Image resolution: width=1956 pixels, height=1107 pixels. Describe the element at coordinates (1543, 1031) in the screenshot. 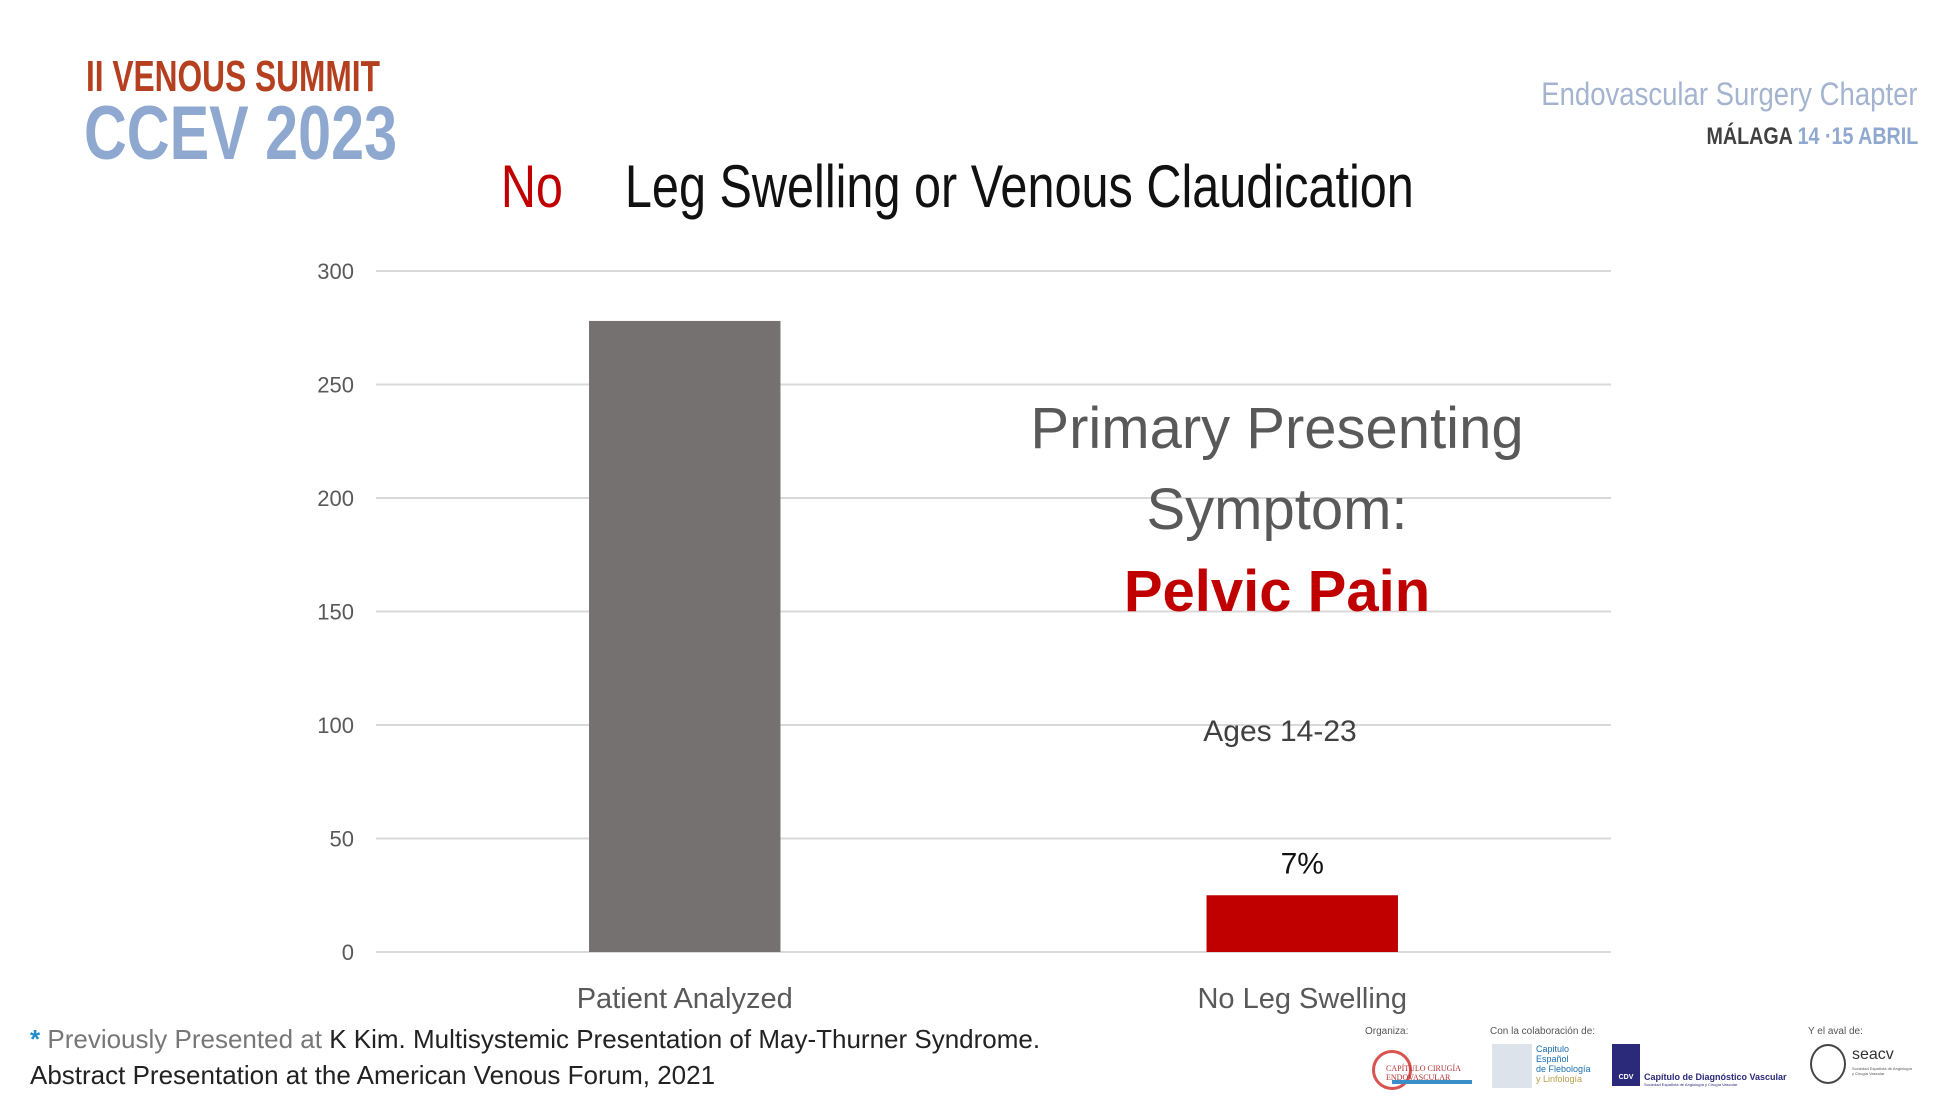

I see `colab-label: Con la colaboración de:` at that location.